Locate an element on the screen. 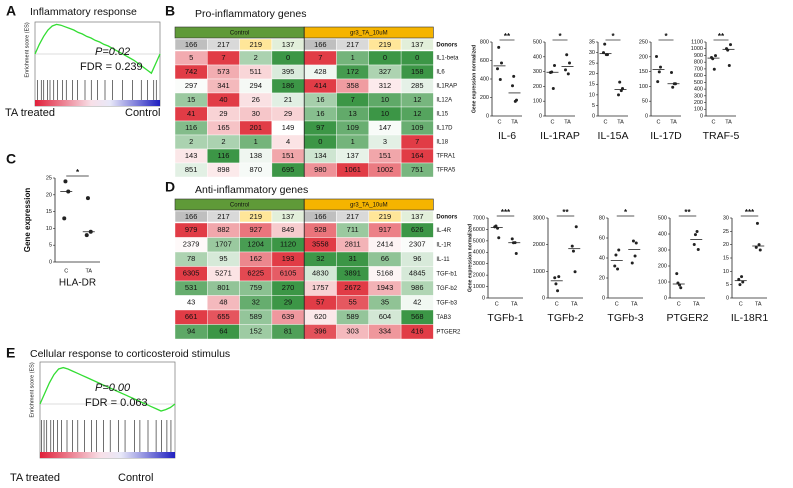 The height and width of the screenshot is (488, 793). y-tick-label: 7000 is located at coordinates (479, 218).